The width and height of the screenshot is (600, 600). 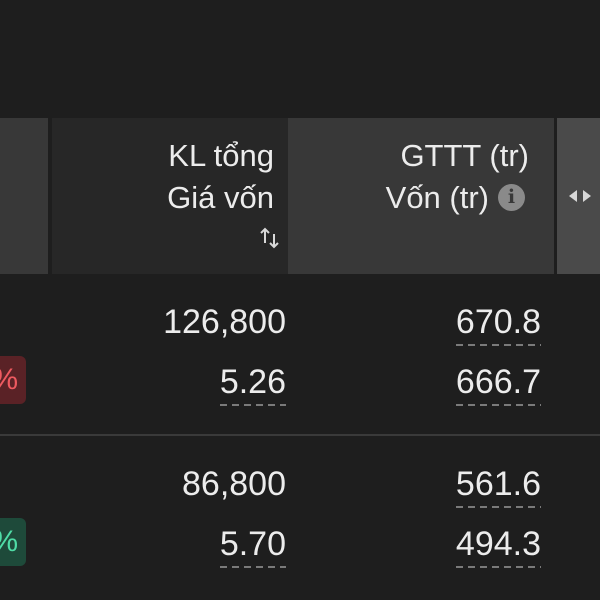 I want to click on kl-tong-value: 126,800, so click(x=224, y=322).